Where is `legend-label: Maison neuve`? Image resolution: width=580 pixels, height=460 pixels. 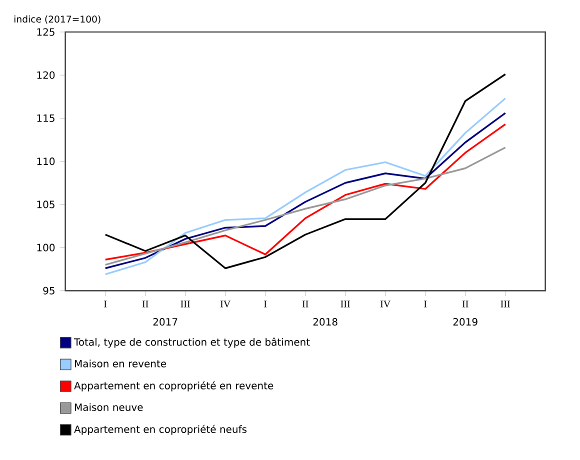 legend-label: Maison neuve is located at coordinates (108, 407).